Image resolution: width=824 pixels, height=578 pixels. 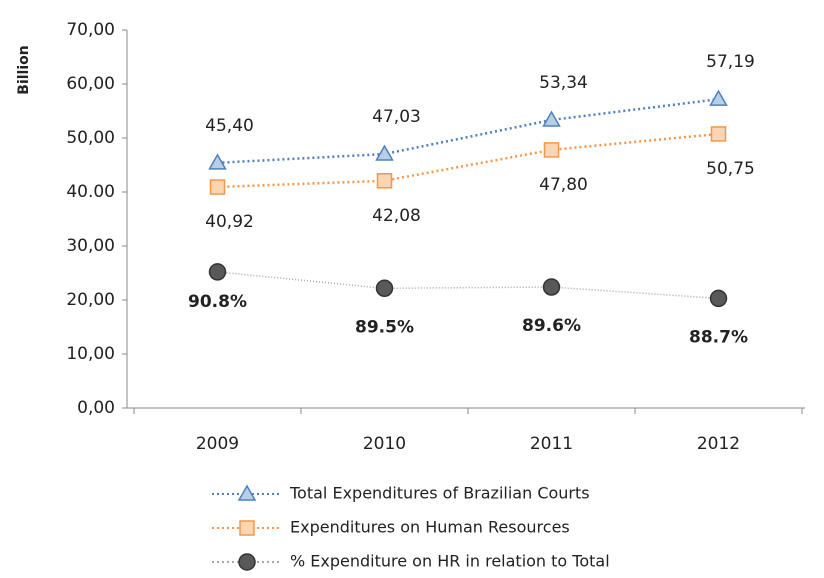 I want to click on y-tick-label: 20,00, so click(x=90, y=300).